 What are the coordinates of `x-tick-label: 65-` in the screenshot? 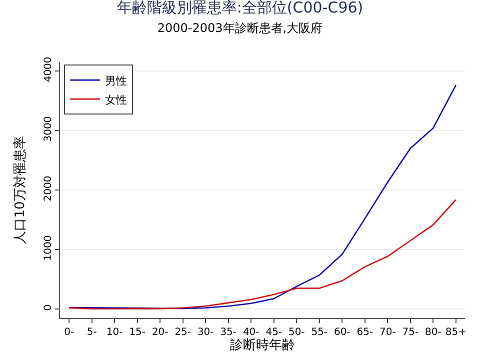 It's located at (365, 332).